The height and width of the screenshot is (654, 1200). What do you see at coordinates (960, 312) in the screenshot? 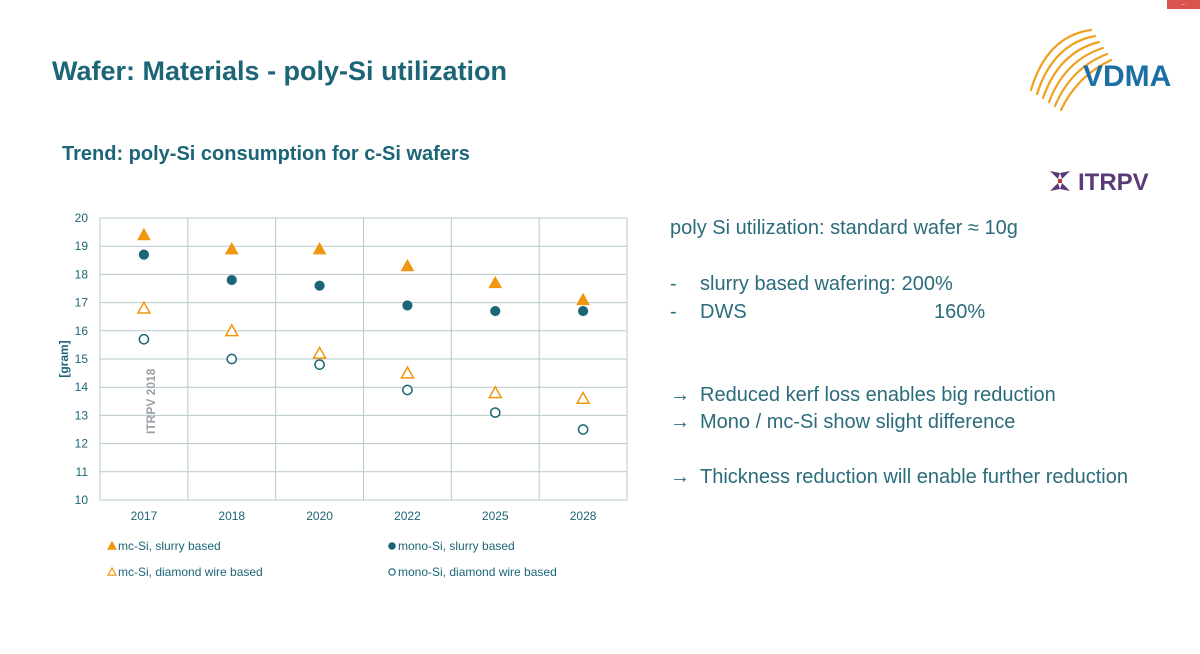
I see `dash-value: 160%` at bounding box center [960, 312].